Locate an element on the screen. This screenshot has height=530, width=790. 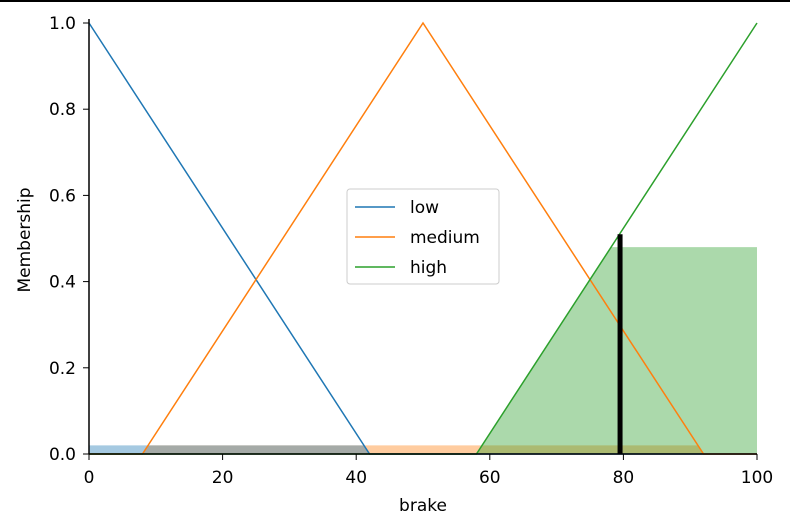
legend-label-medium: medium is located at coordinates (445, 238).